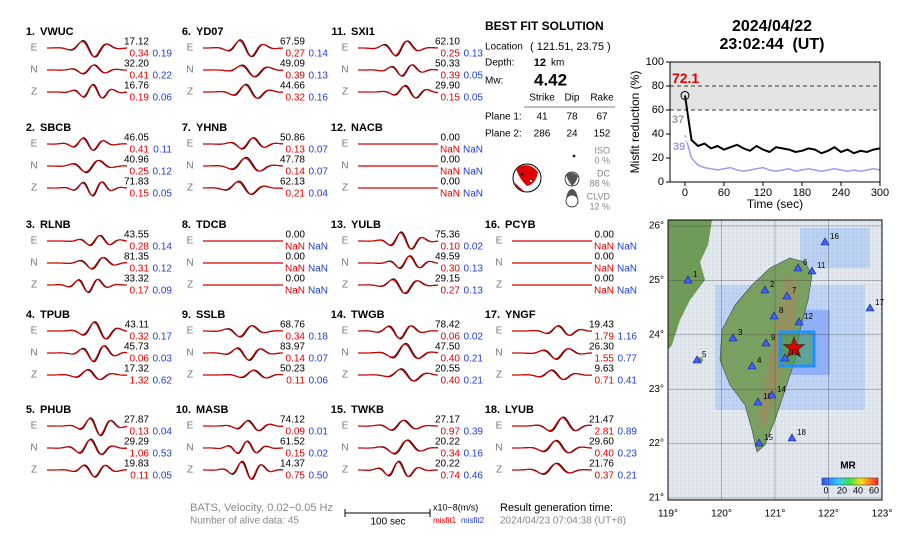 Image resolution: width=902 pixels, height=541 pixels. What do you see at coordinates (474, 247) in the screenshot?
I see `misfit2: 0.02` at bounding box center [474, 247].